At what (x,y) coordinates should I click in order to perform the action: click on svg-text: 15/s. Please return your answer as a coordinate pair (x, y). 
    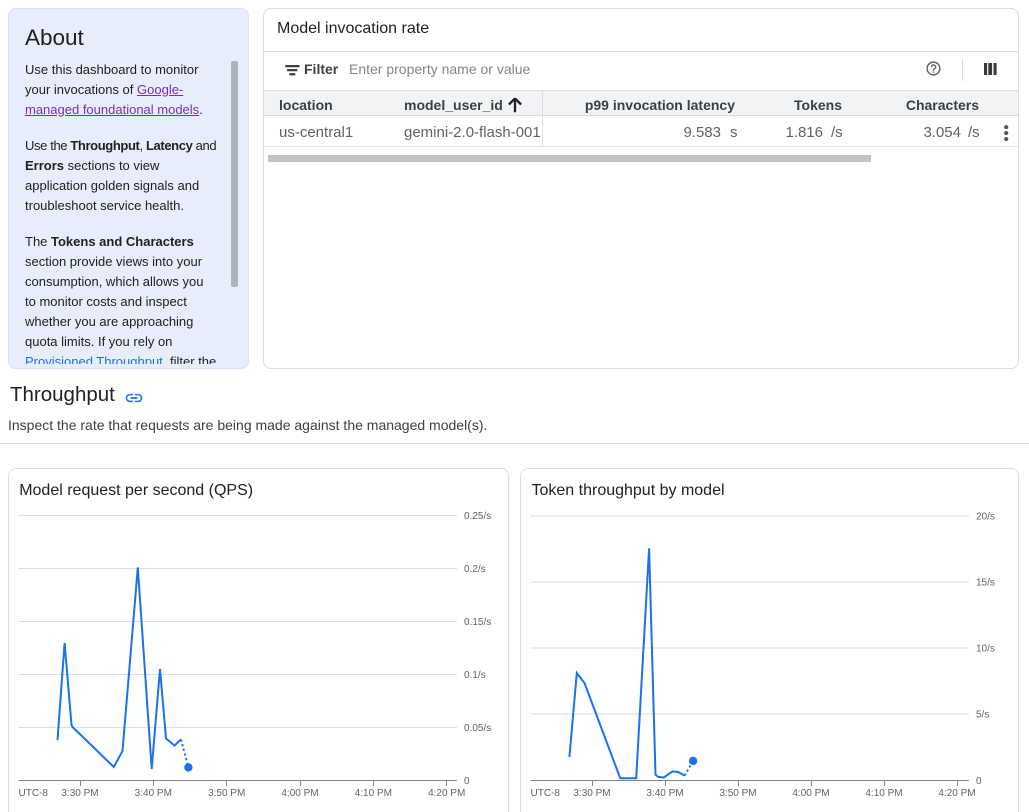
    Looking at the image, I should click on (985, 583).